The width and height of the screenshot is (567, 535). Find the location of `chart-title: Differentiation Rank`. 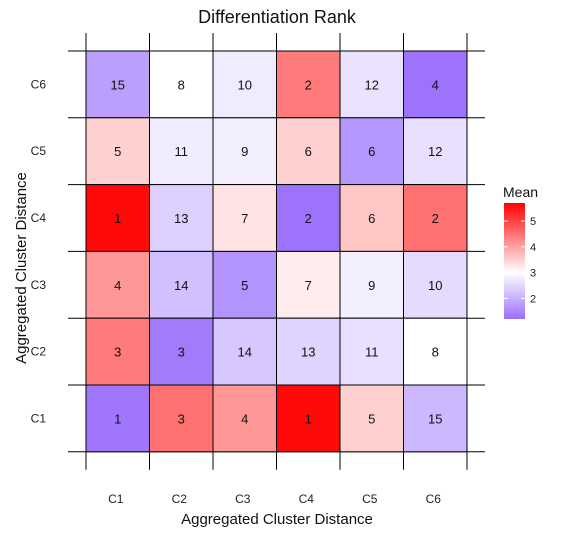

chart-title: Differentiation Rank is located at coordinates (277, 17).